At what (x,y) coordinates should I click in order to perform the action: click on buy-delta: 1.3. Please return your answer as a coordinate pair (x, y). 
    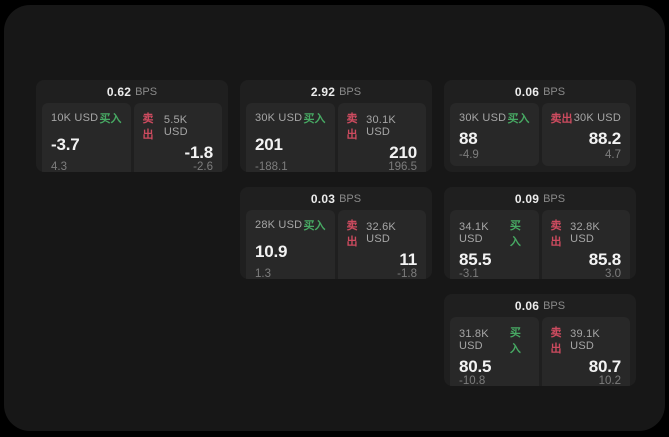
    Looking at the image, I should click on (263, 273).